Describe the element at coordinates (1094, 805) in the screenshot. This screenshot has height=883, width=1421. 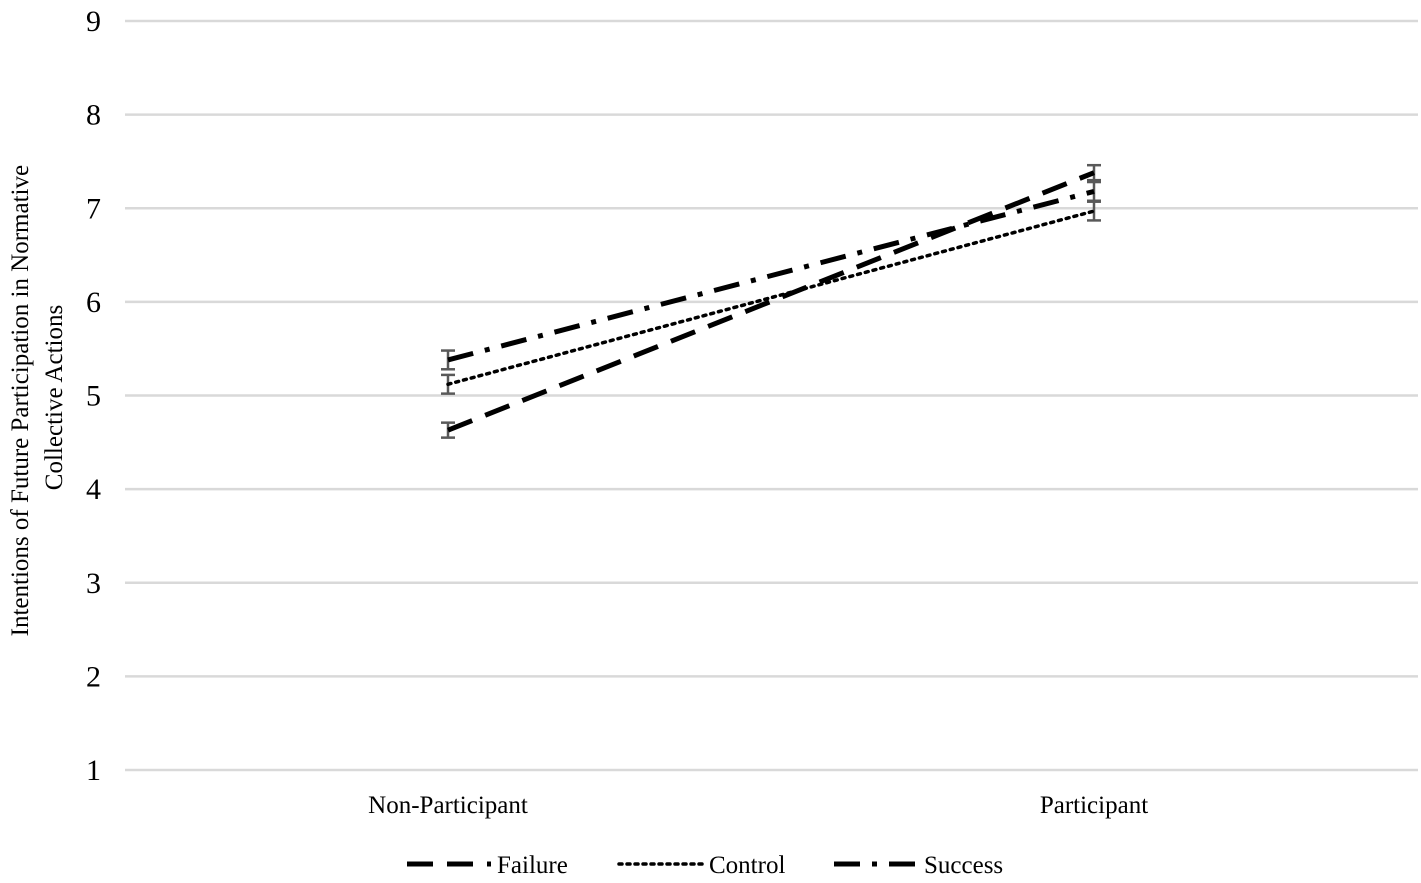
I see `x-category-label-2: Participant` at that location.